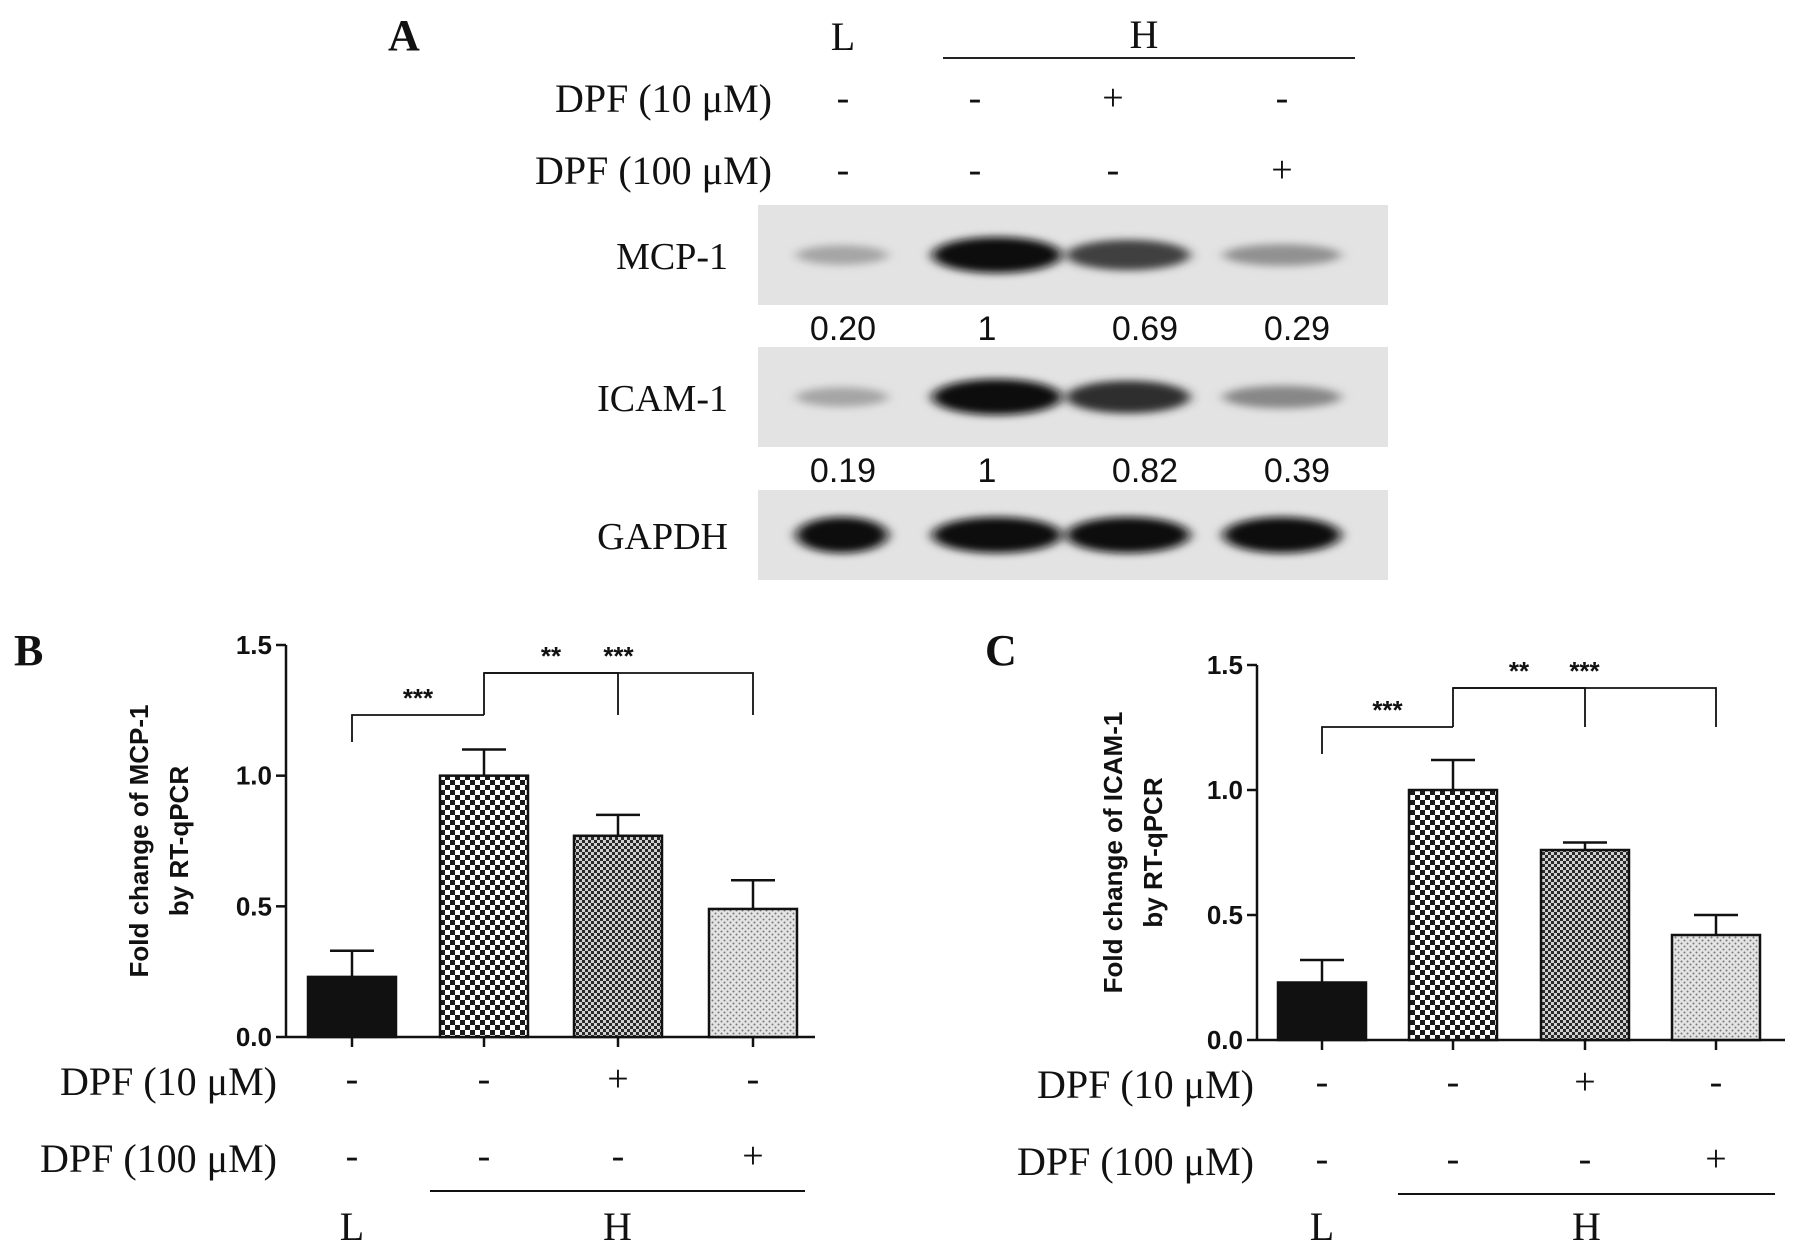 This screenshot has height=1253, width=1795. I want to click on blot-quantification: 0.39, so click(1297, 471).